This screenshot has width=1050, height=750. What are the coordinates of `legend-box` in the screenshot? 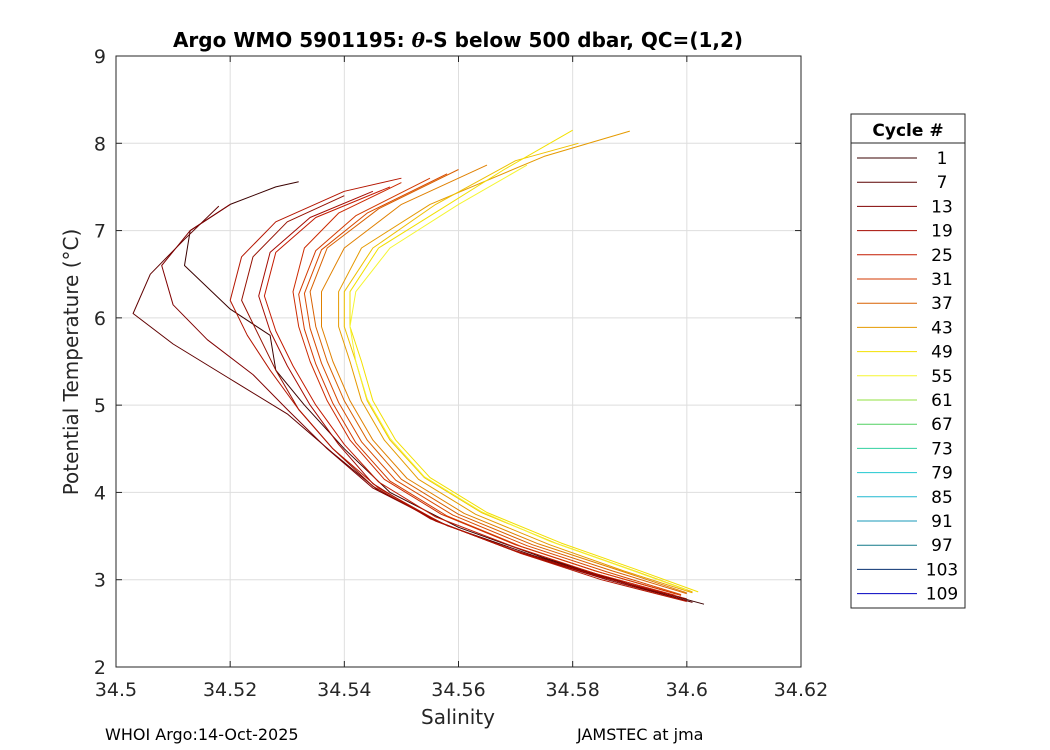 It's located at (908, 361).